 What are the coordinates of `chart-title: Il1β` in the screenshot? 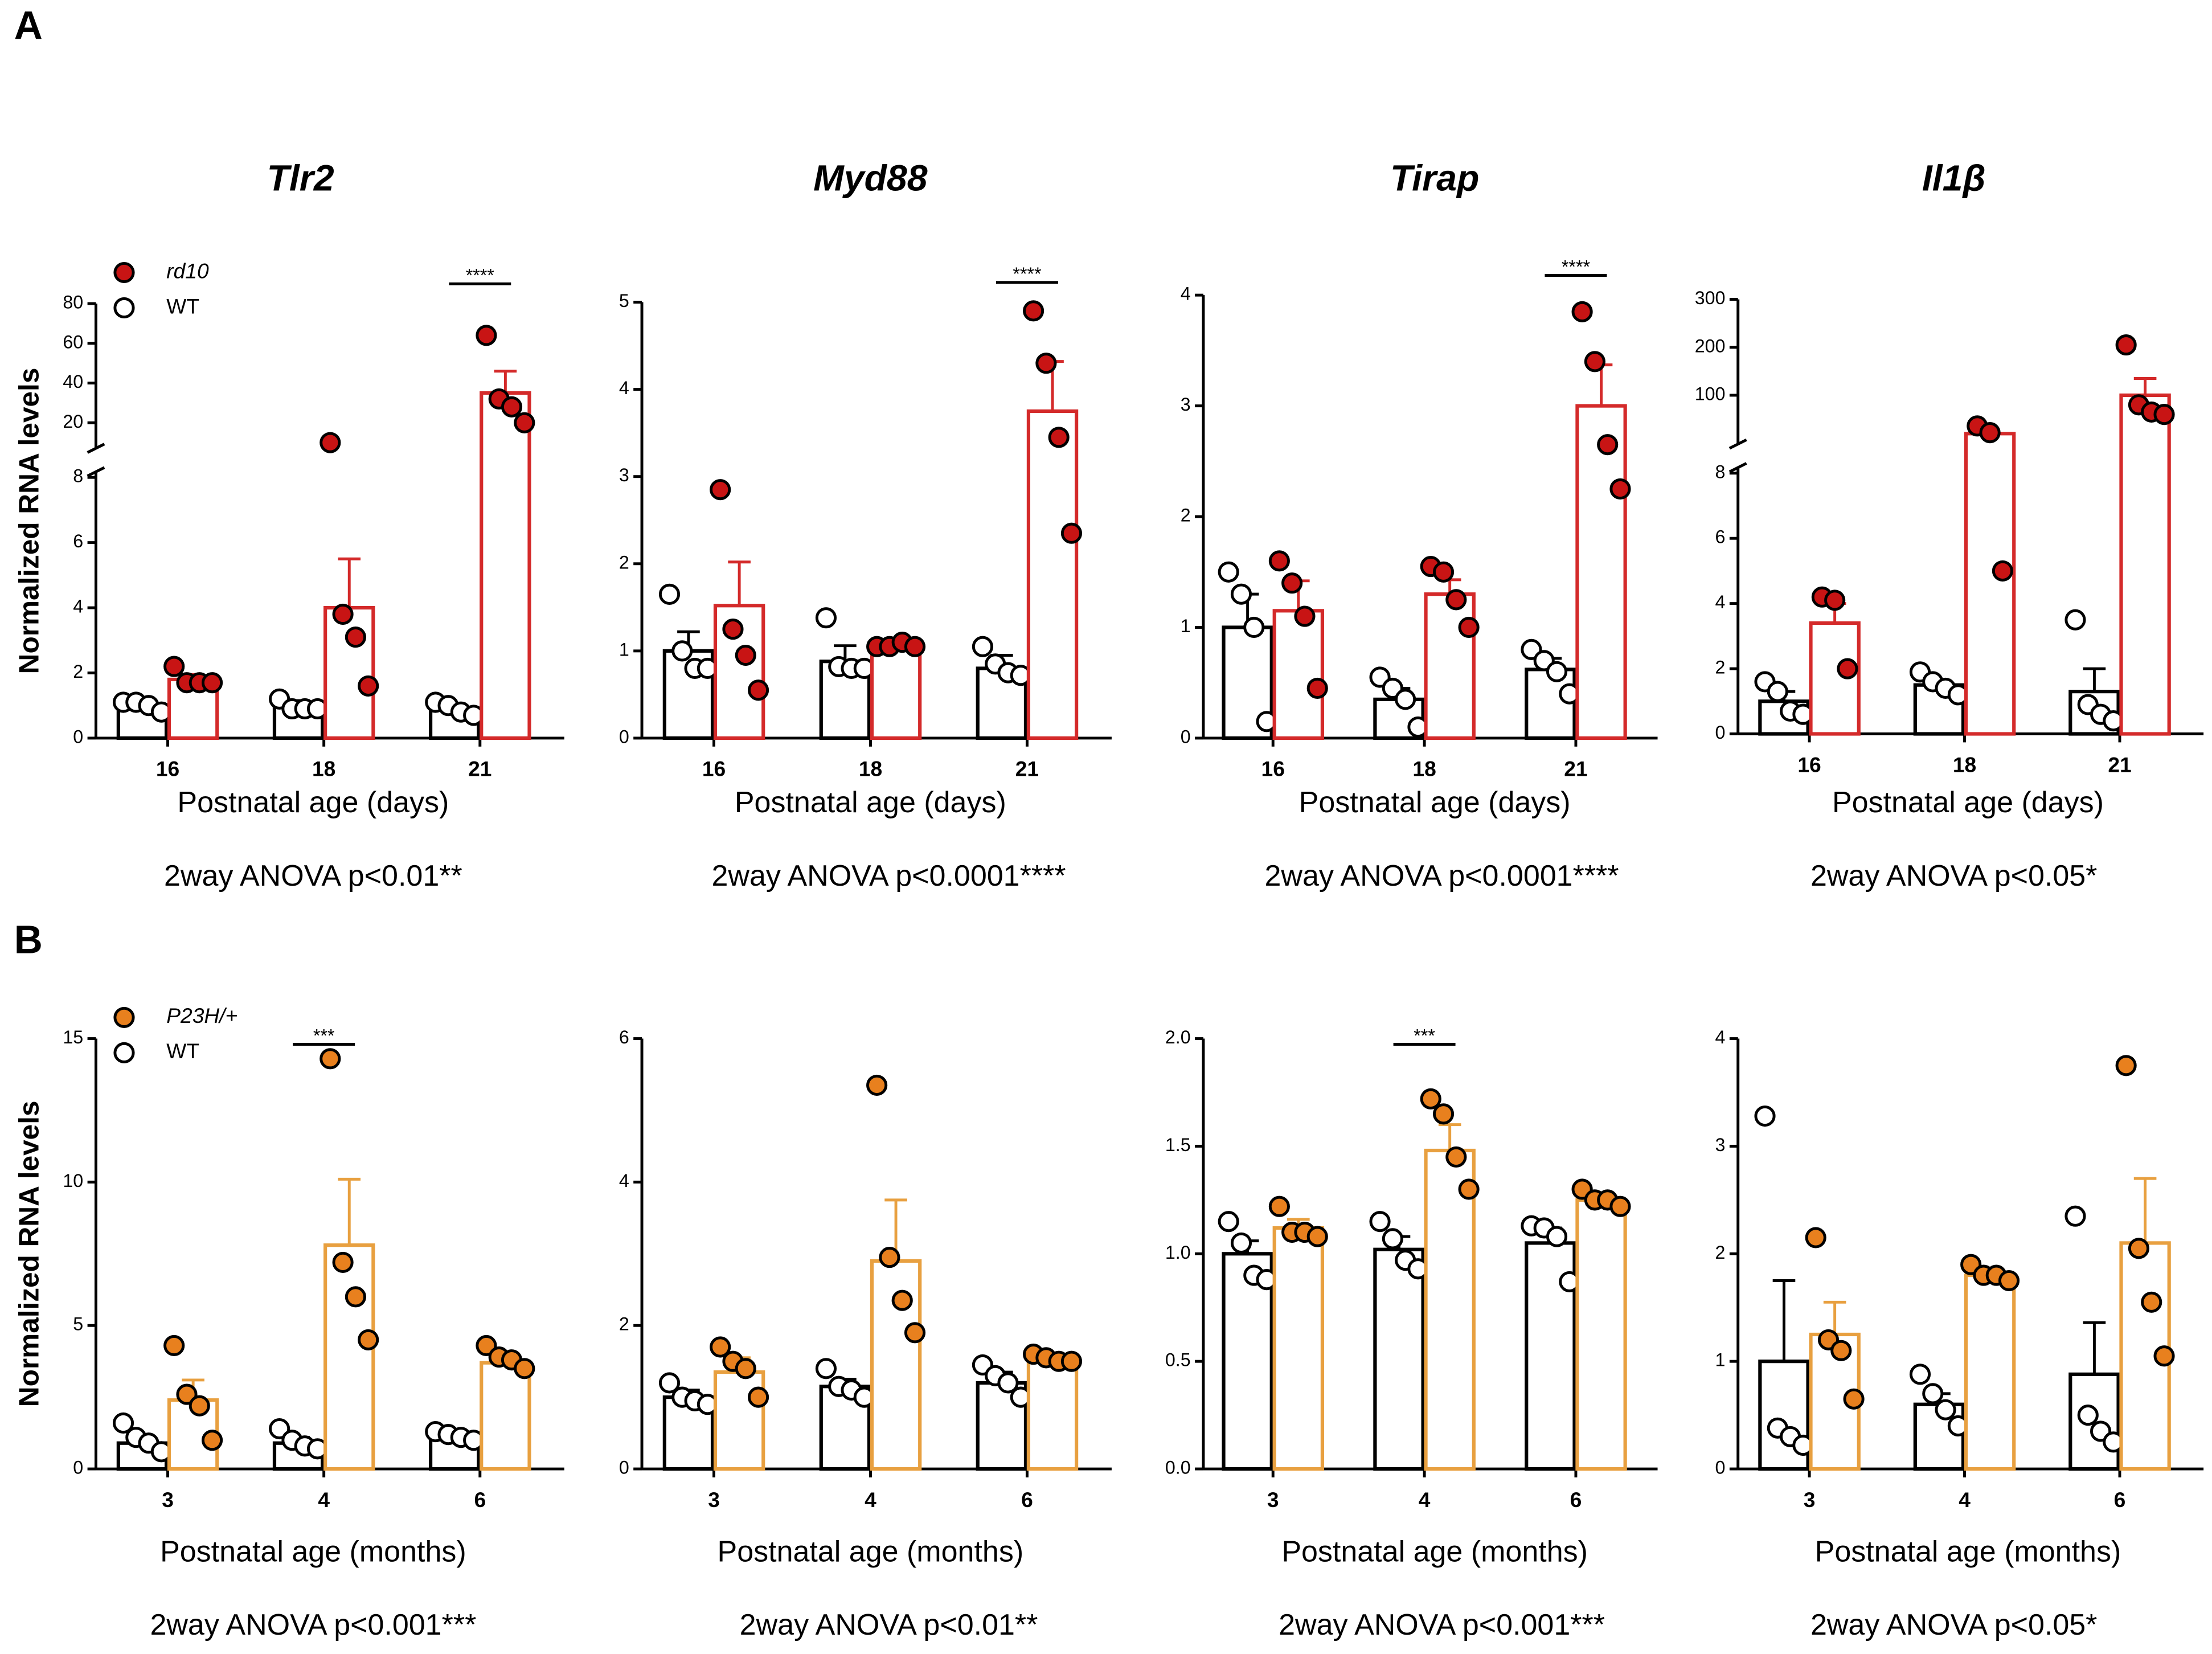 It's located at (1954, 178).